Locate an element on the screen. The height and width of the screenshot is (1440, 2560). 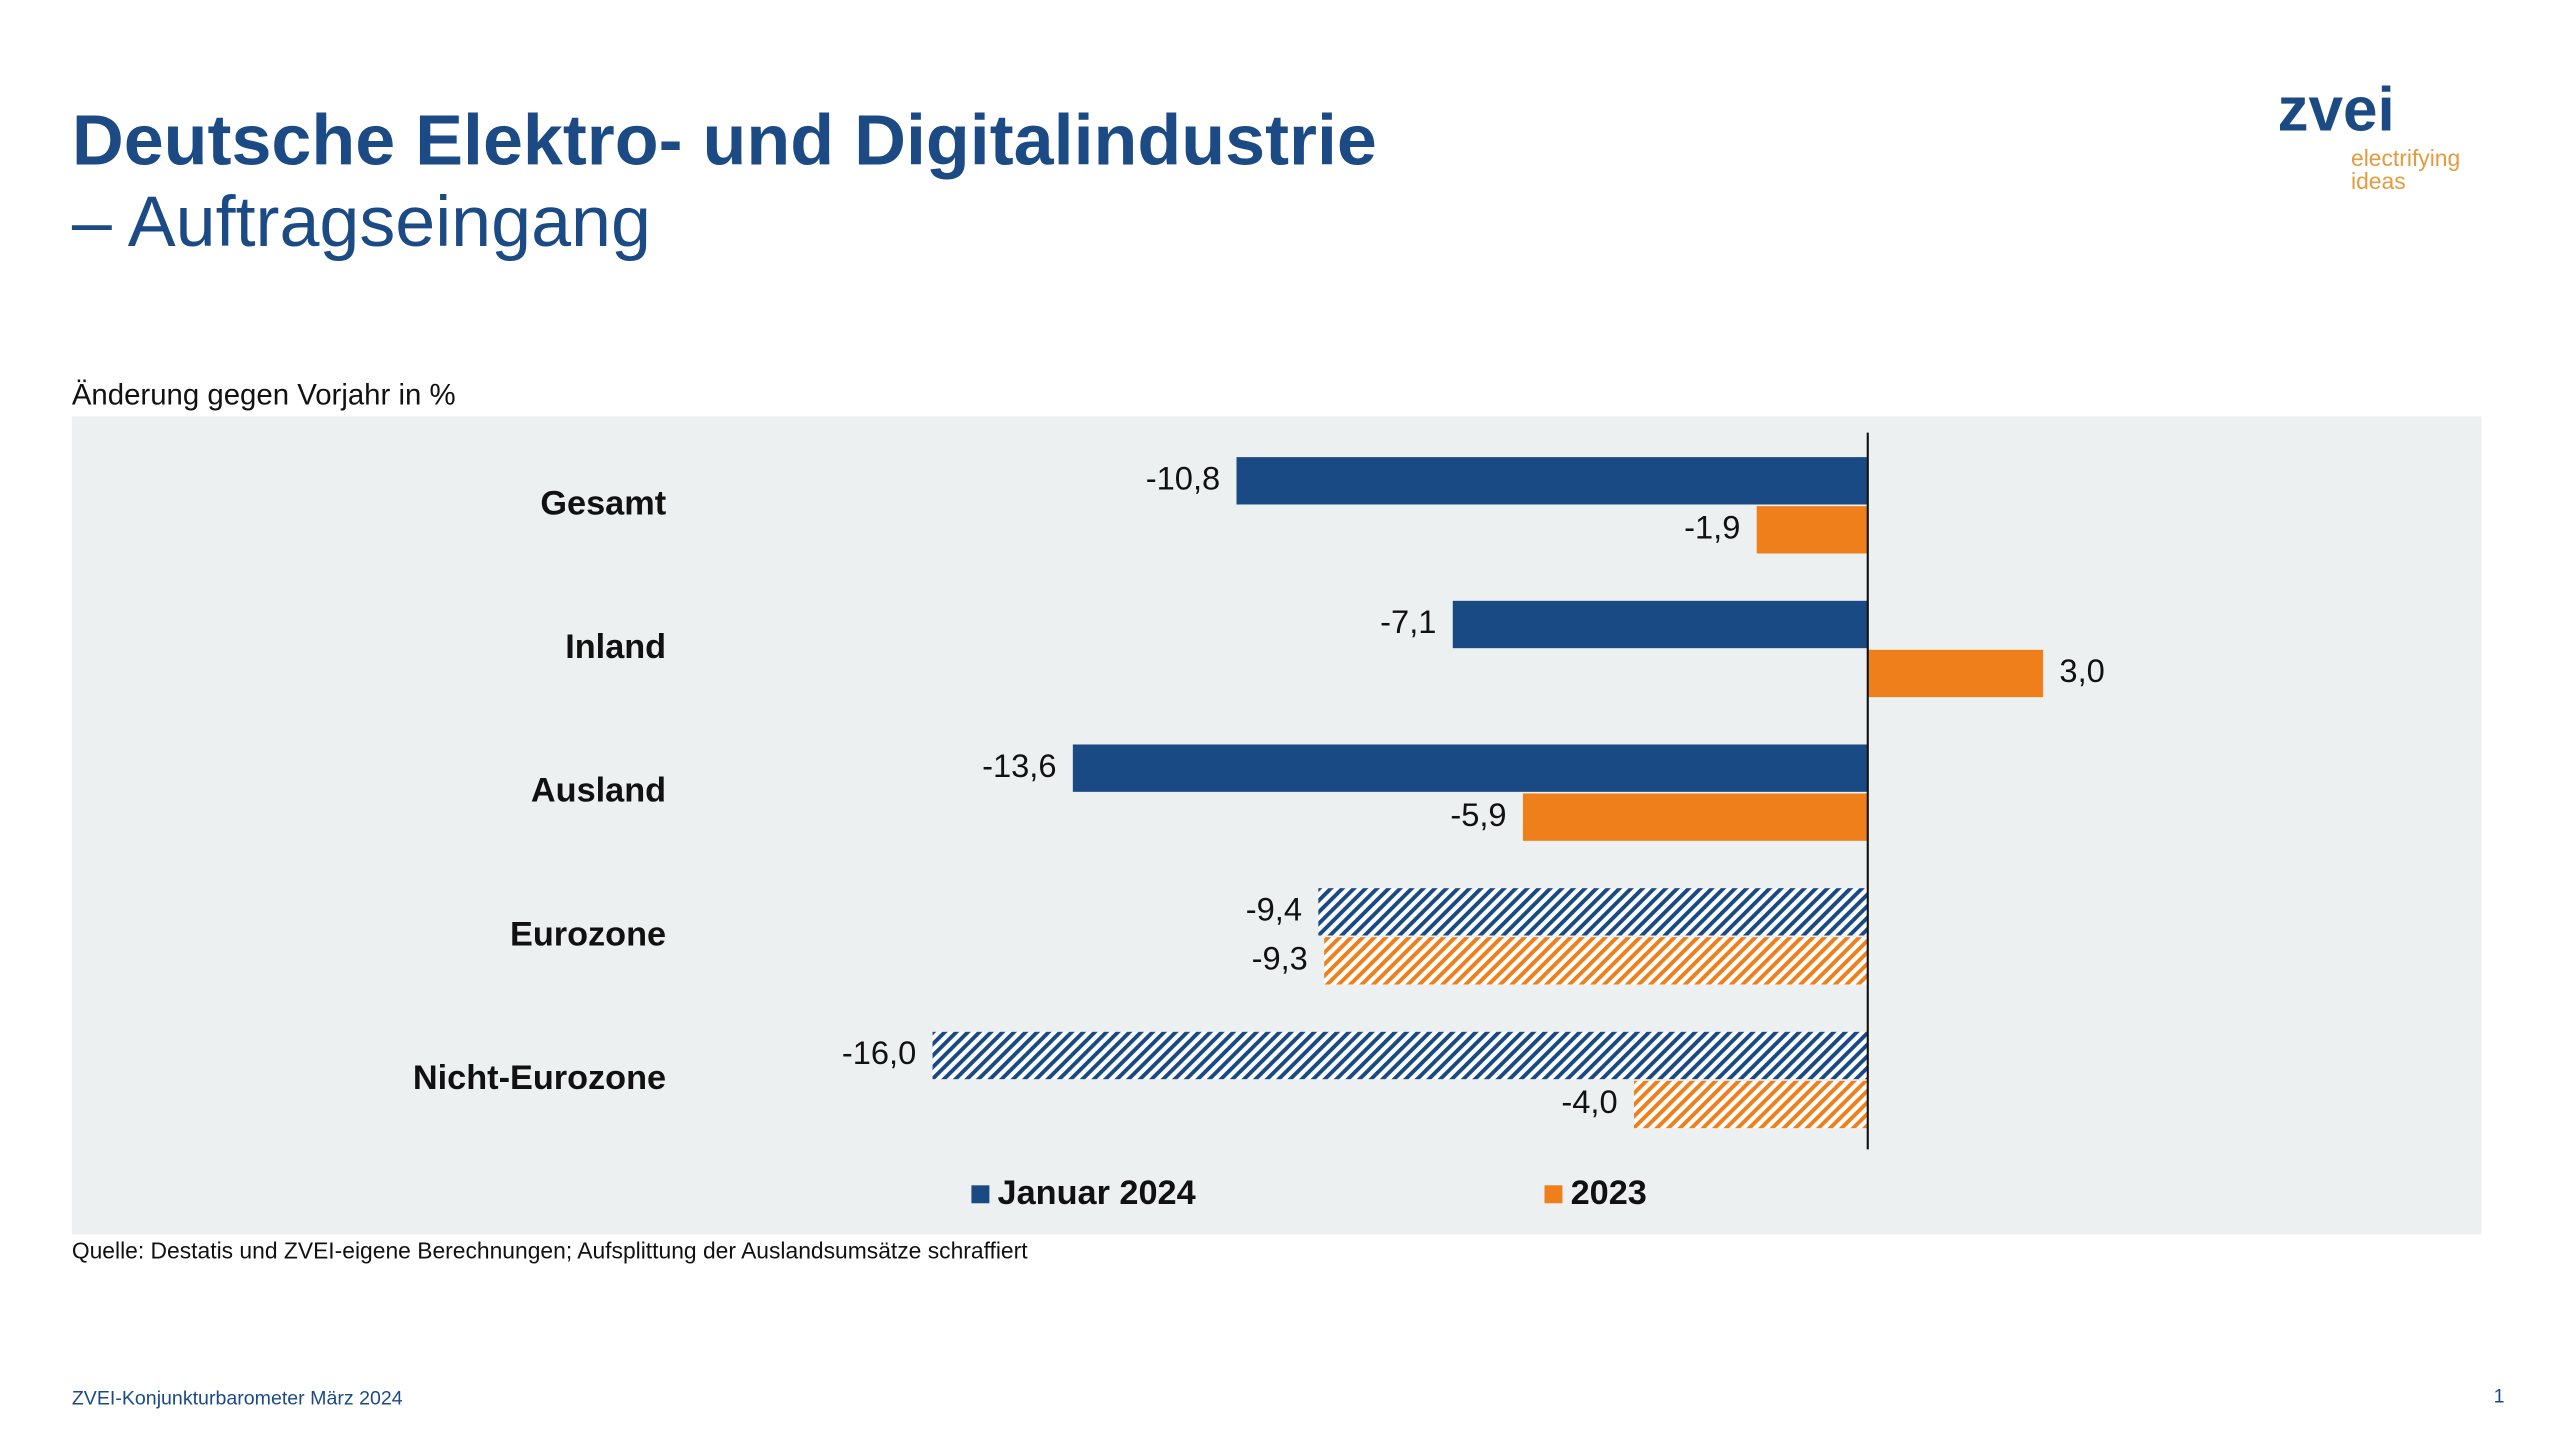
page-number: 1 is located at coordinates (2499, 1397).